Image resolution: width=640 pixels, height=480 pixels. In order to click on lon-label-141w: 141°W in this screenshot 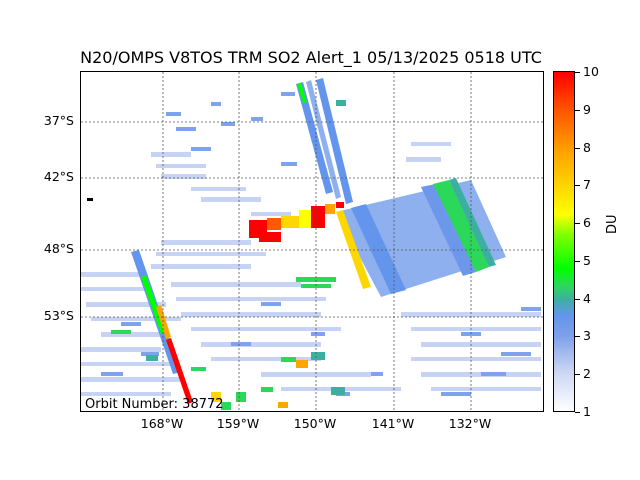, I will do `click(393, 423)`.